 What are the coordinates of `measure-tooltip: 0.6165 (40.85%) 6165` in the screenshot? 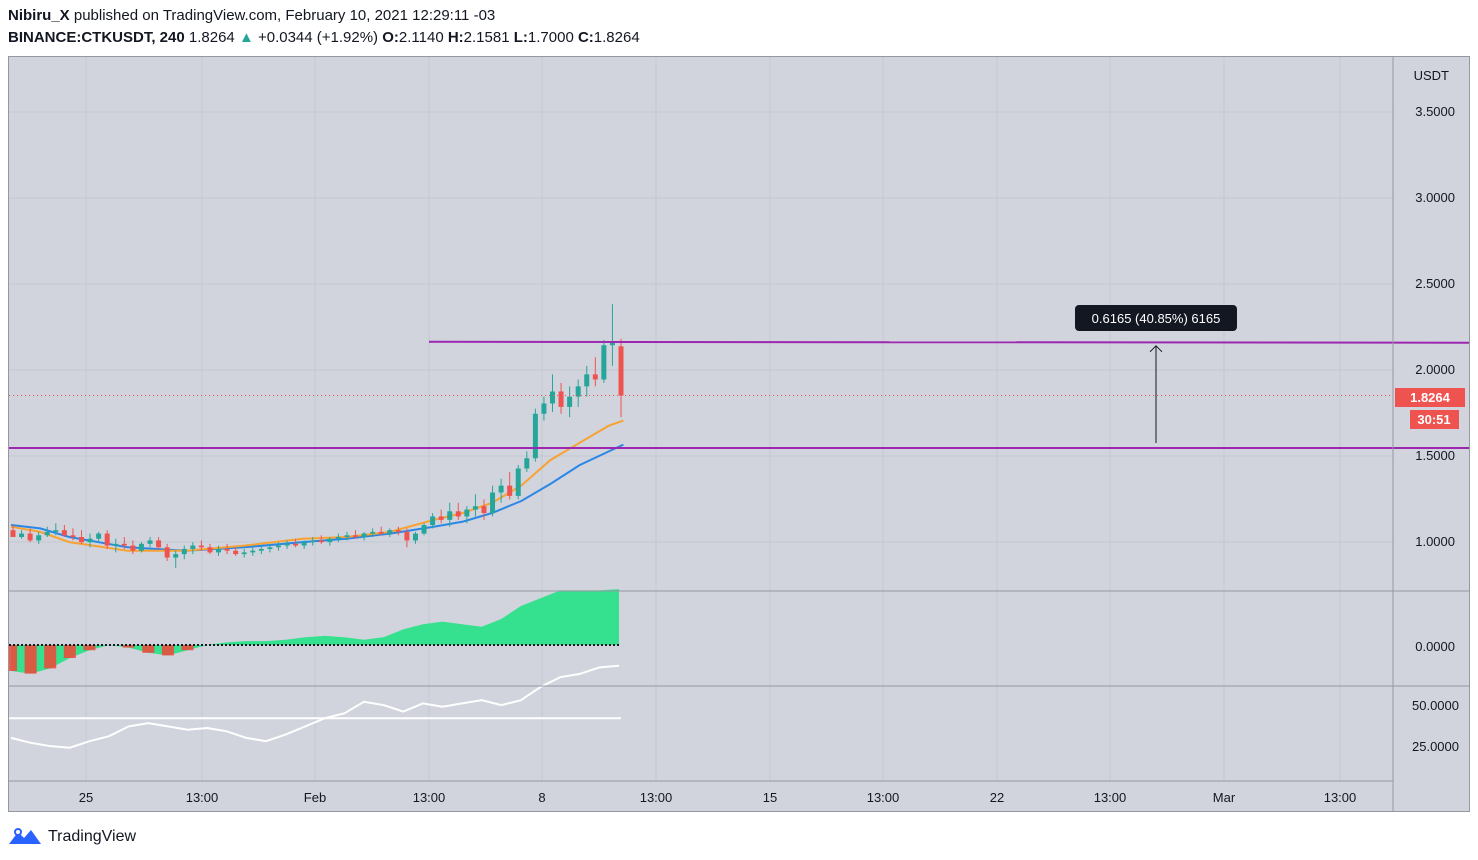 It's located at (1156, 318).